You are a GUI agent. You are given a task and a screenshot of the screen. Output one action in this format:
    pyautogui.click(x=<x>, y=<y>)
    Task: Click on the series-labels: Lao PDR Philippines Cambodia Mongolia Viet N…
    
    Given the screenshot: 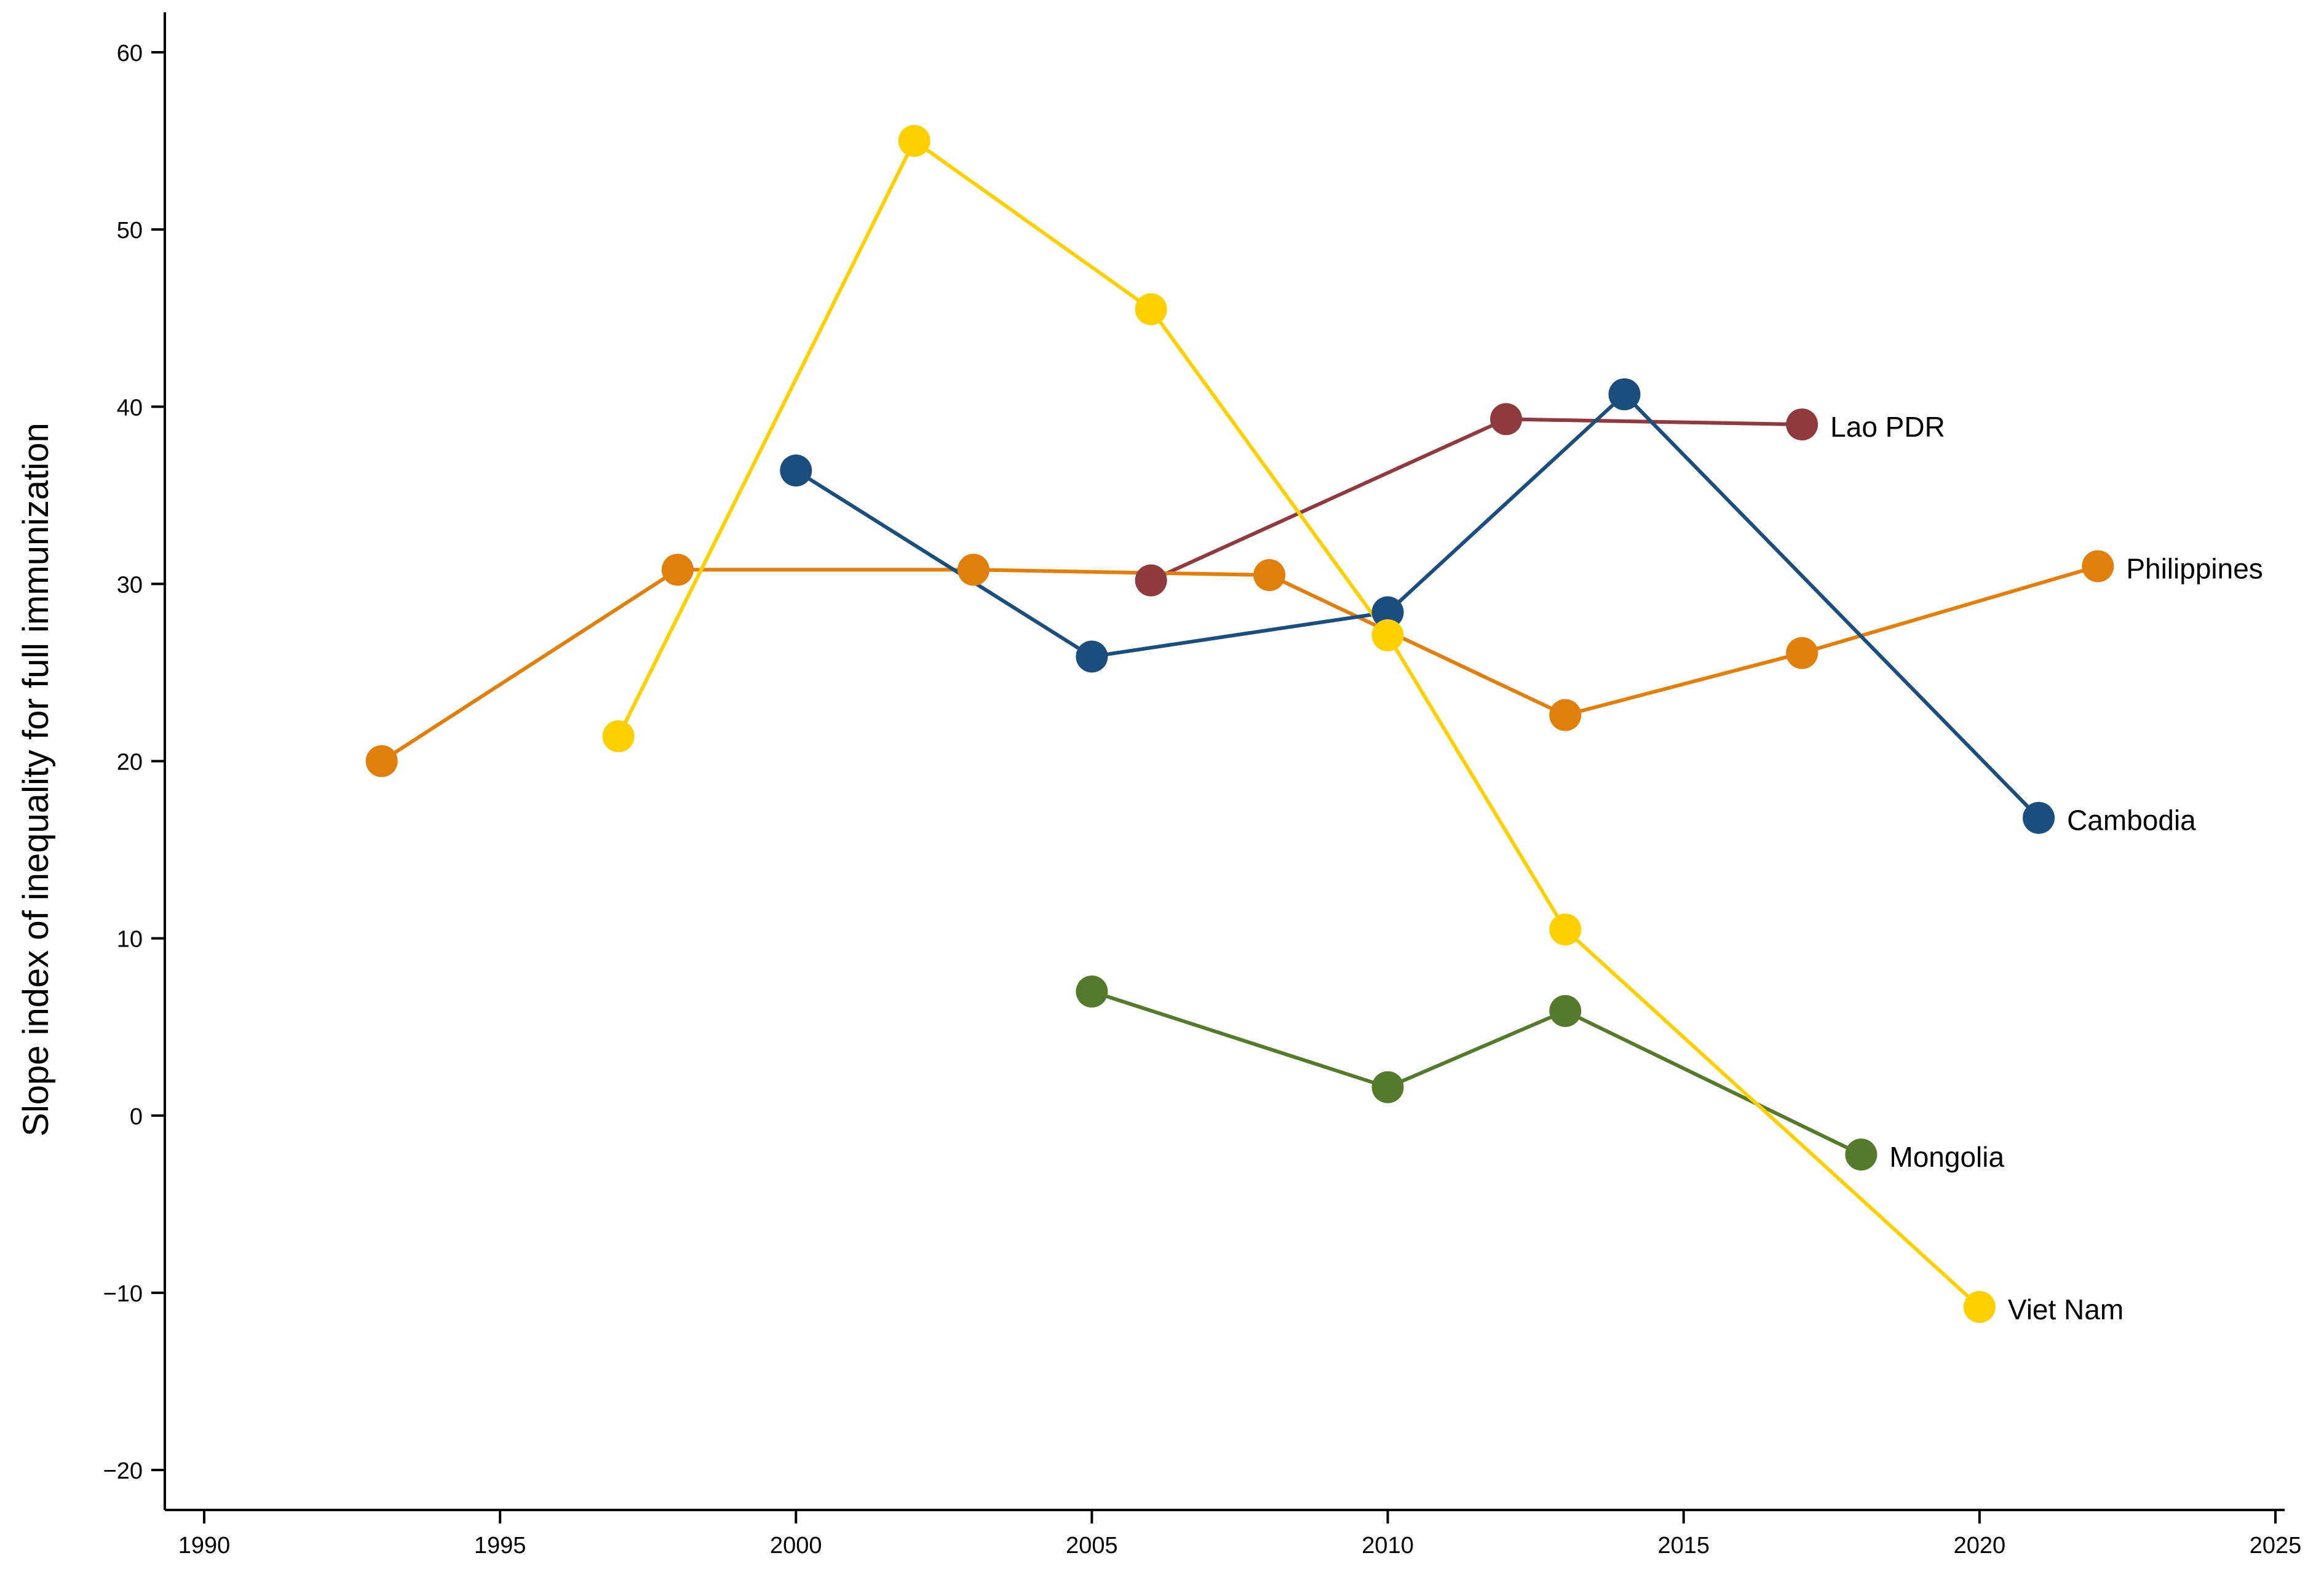 What is the action you would take?
    pyautogui.click(x=2047, y=868)
    